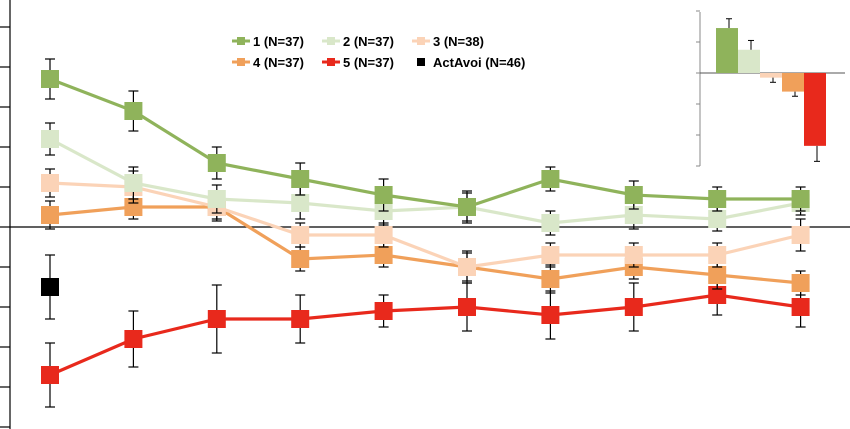 The image size is (850, 429). What do you see at coordinates (368, 62) in the screenshot?
I see `legend-label: 5 (N=37)` at bounding box center [368, 62].